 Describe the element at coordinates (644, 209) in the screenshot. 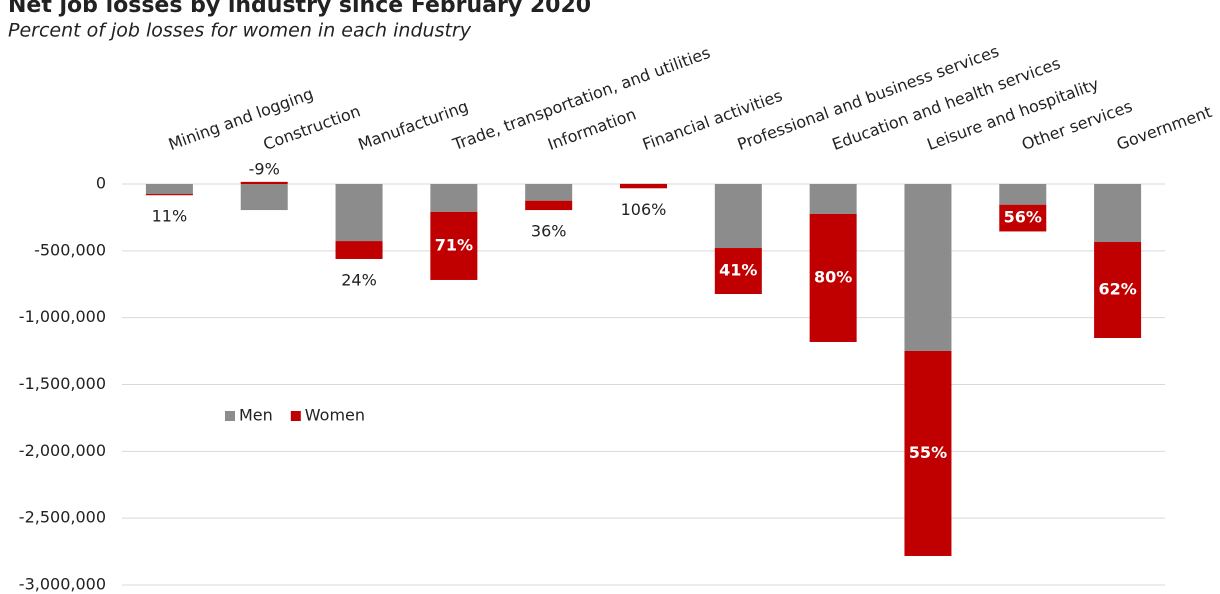

I see `data-label: 106%` at that location.